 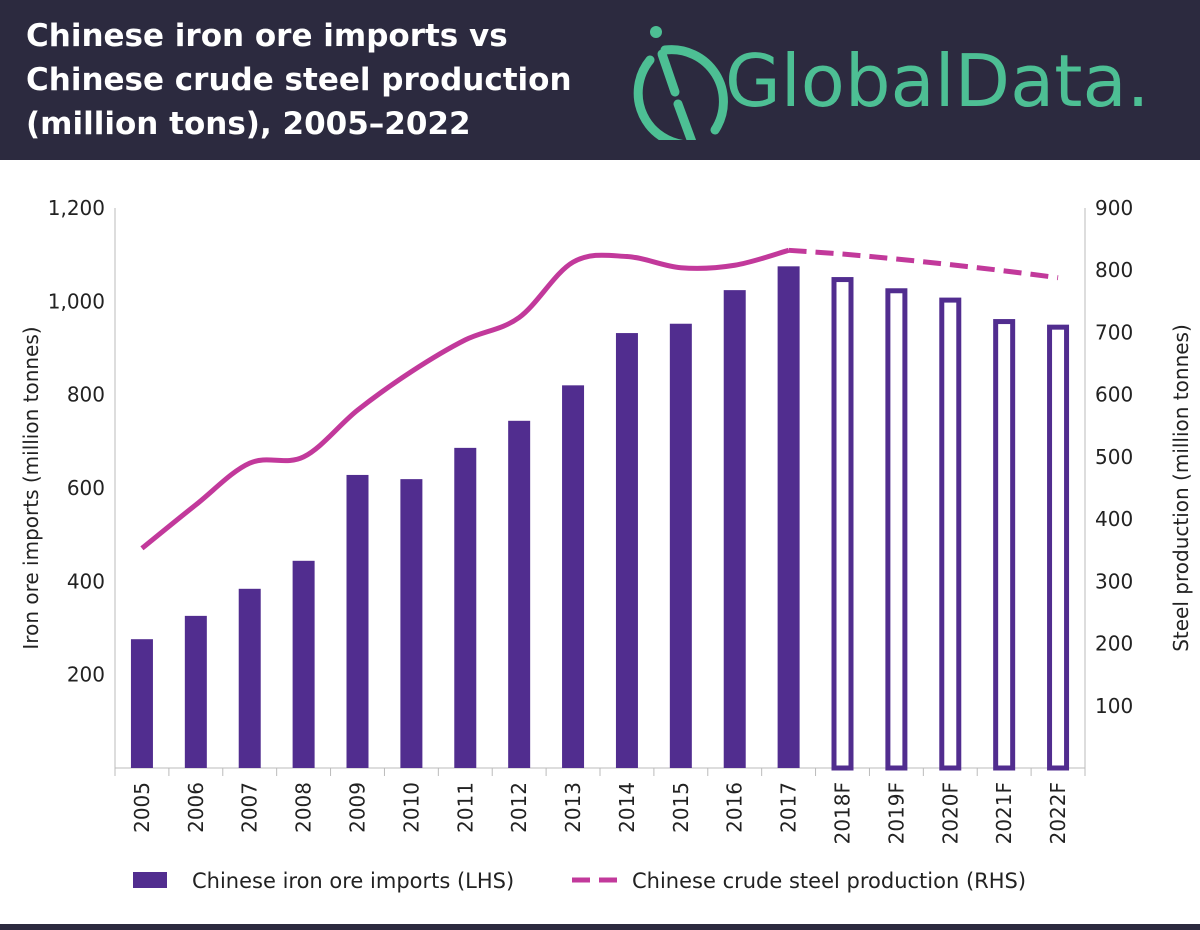 I want to click on y-left-tick-label: 400, so click(x=86, y=581).